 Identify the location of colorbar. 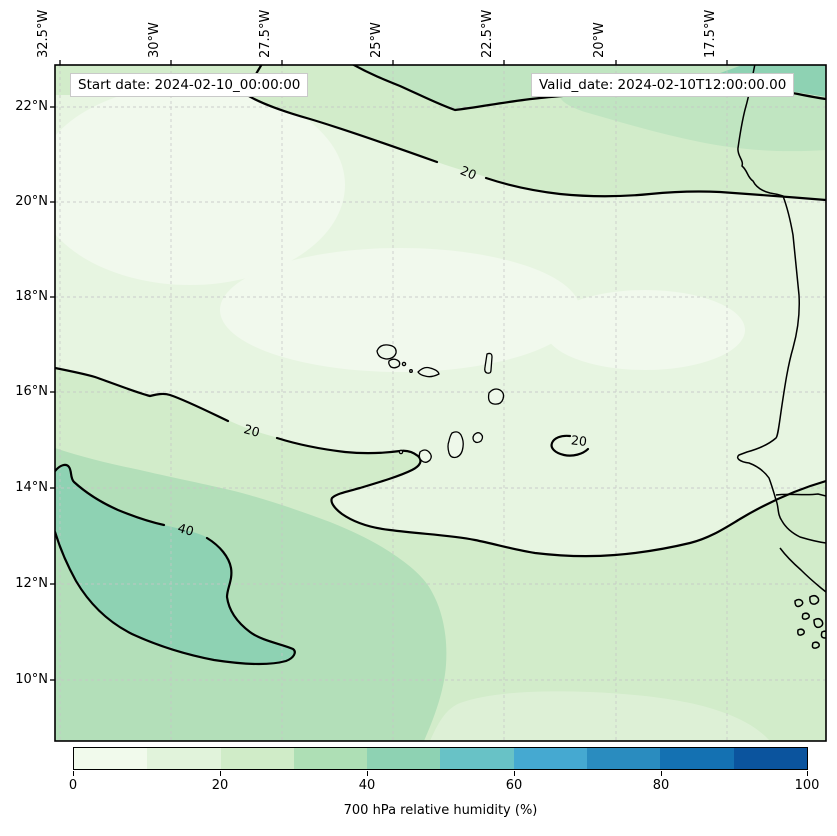
(440, 758).